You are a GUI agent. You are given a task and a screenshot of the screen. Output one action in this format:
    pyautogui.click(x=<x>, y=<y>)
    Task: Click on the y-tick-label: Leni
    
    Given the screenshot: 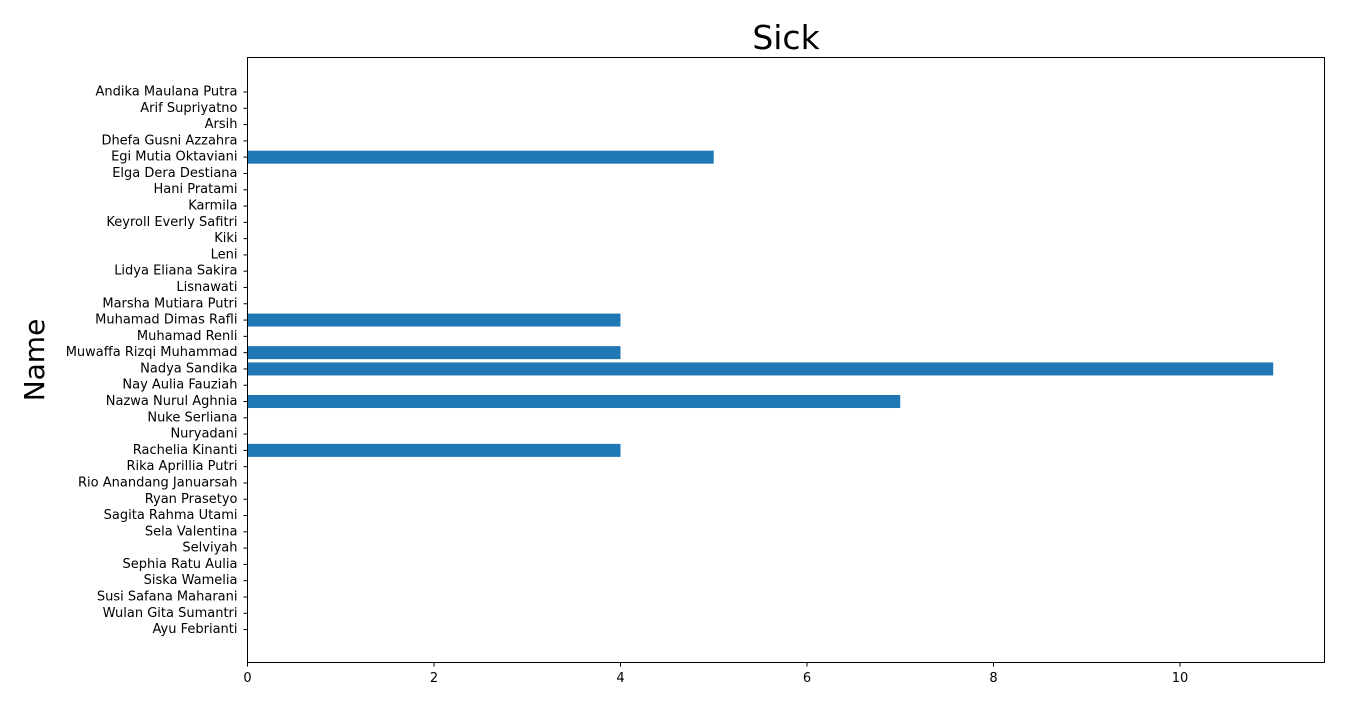 What is the action you would take?
    pyautogui.click(x=224, y=254)
    